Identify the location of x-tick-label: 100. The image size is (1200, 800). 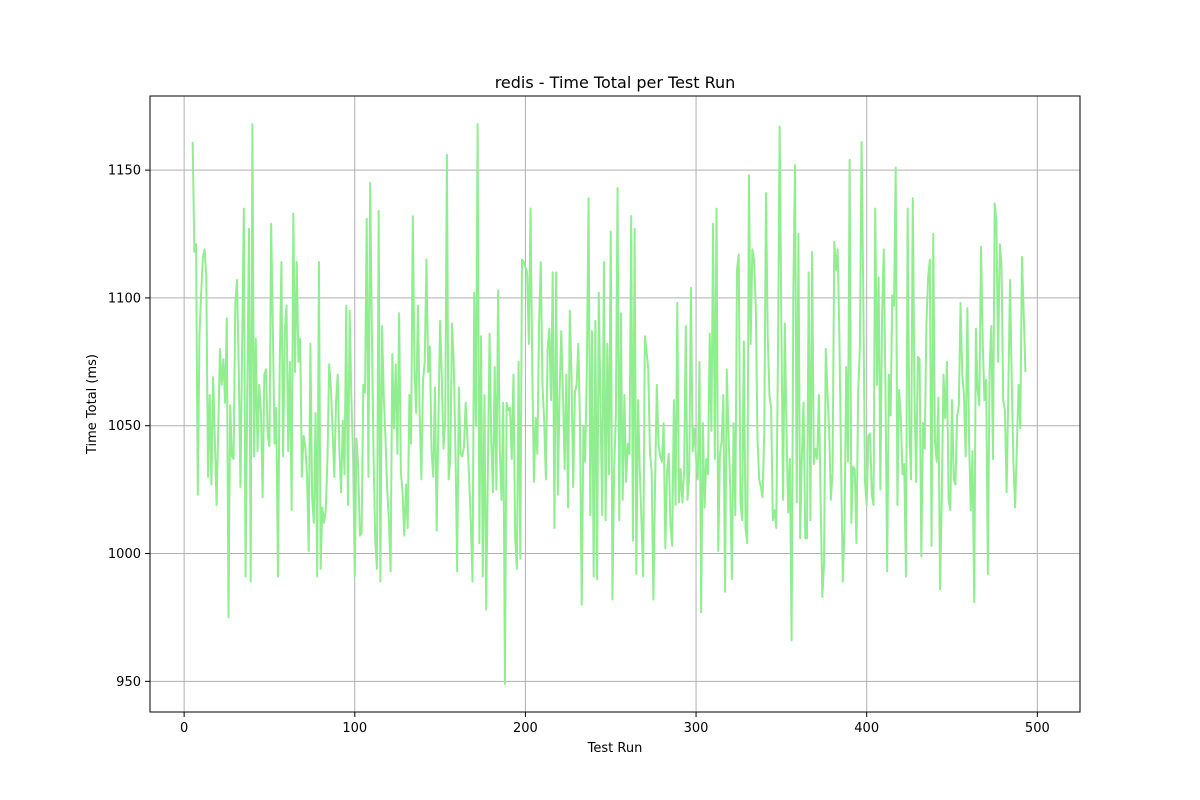
(354, 728).